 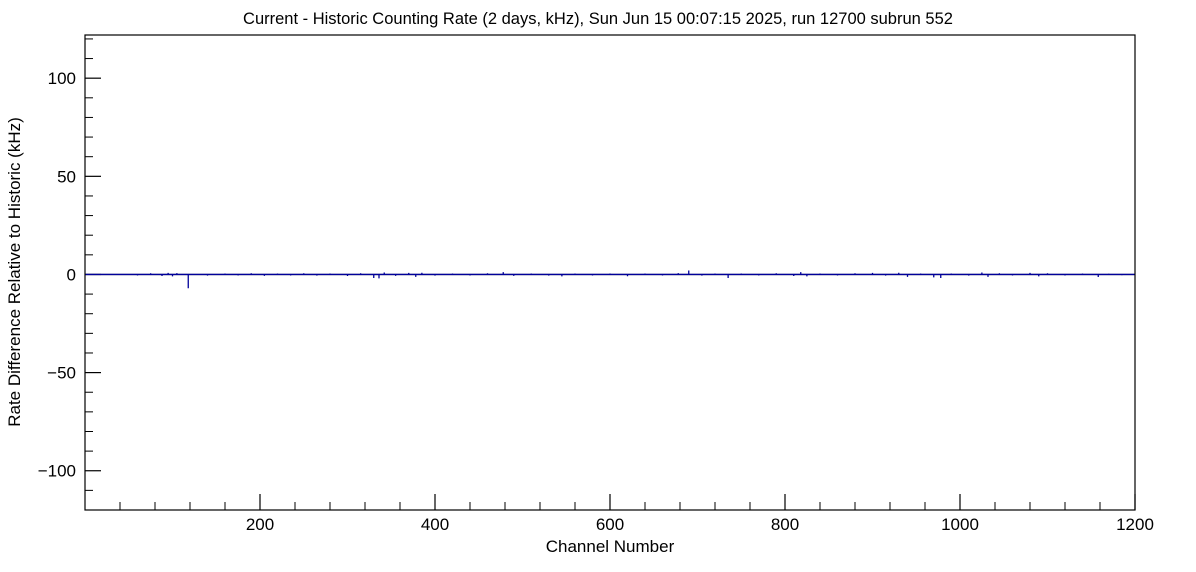 I want to click on x-tick-label: 200, so click(x=260, y=524).